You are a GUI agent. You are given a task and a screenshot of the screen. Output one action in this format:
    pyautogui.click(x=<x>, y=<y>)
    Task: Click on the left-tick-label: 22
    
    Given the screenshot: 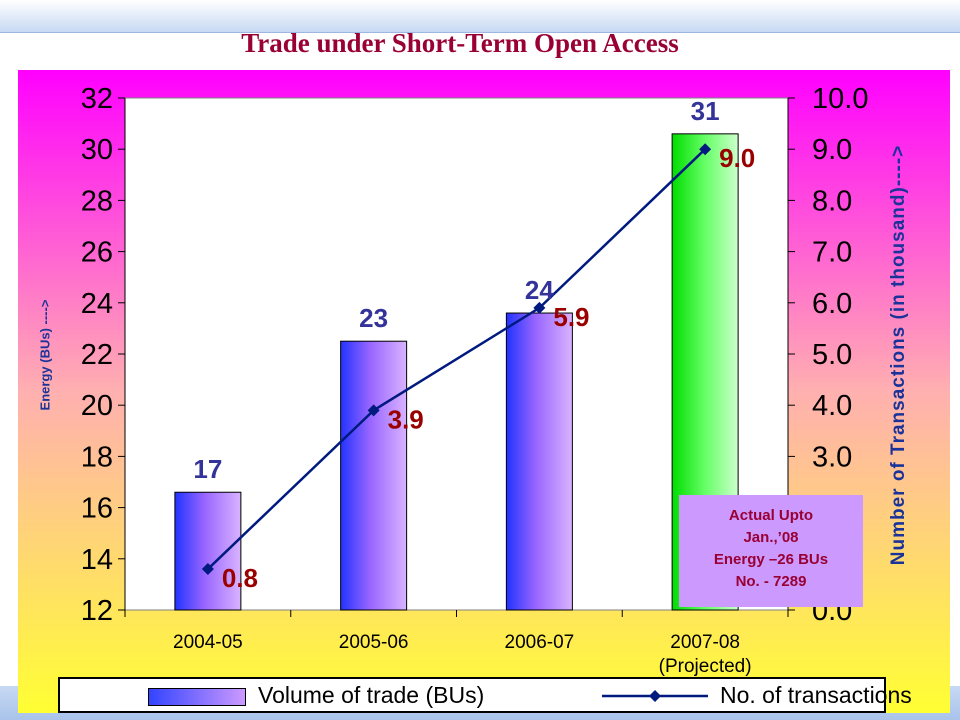 What is the action you would take?
    pyautogui.click(x=97, y=355)
    